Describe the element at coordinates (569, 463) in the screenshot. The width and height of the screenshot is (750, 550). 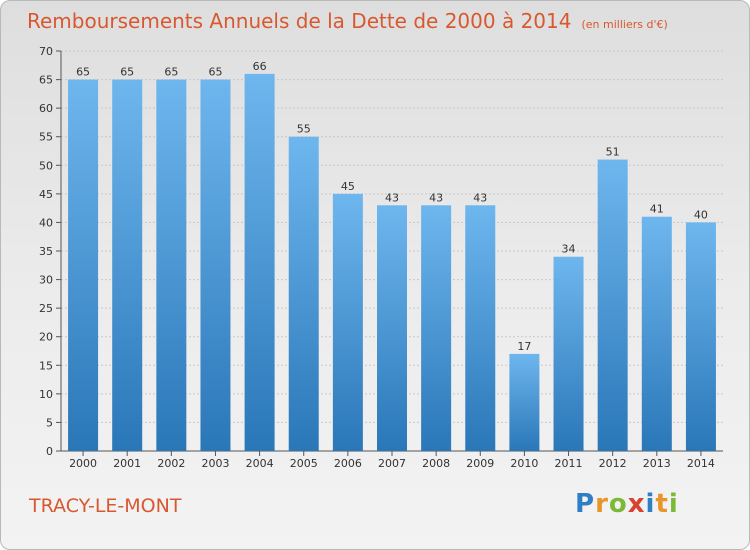
I see `x-tick-label-2011: 2011` at that location.